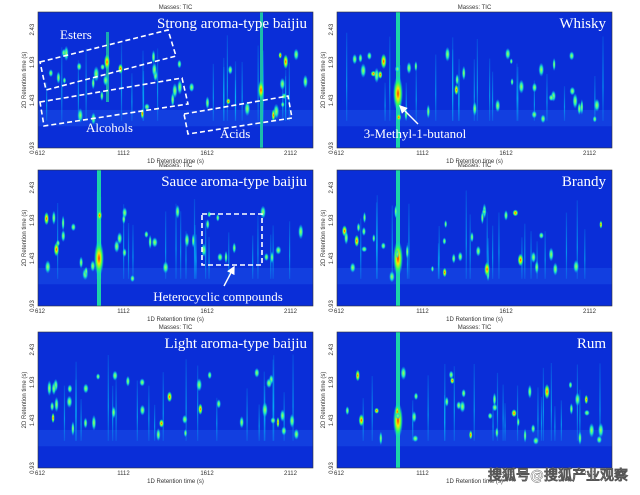 The height and width of the screenshot is (495, 640). Describe the element at coordinates (475, 8) in the screenshot. I see `header: Masses: TIC` at that location.